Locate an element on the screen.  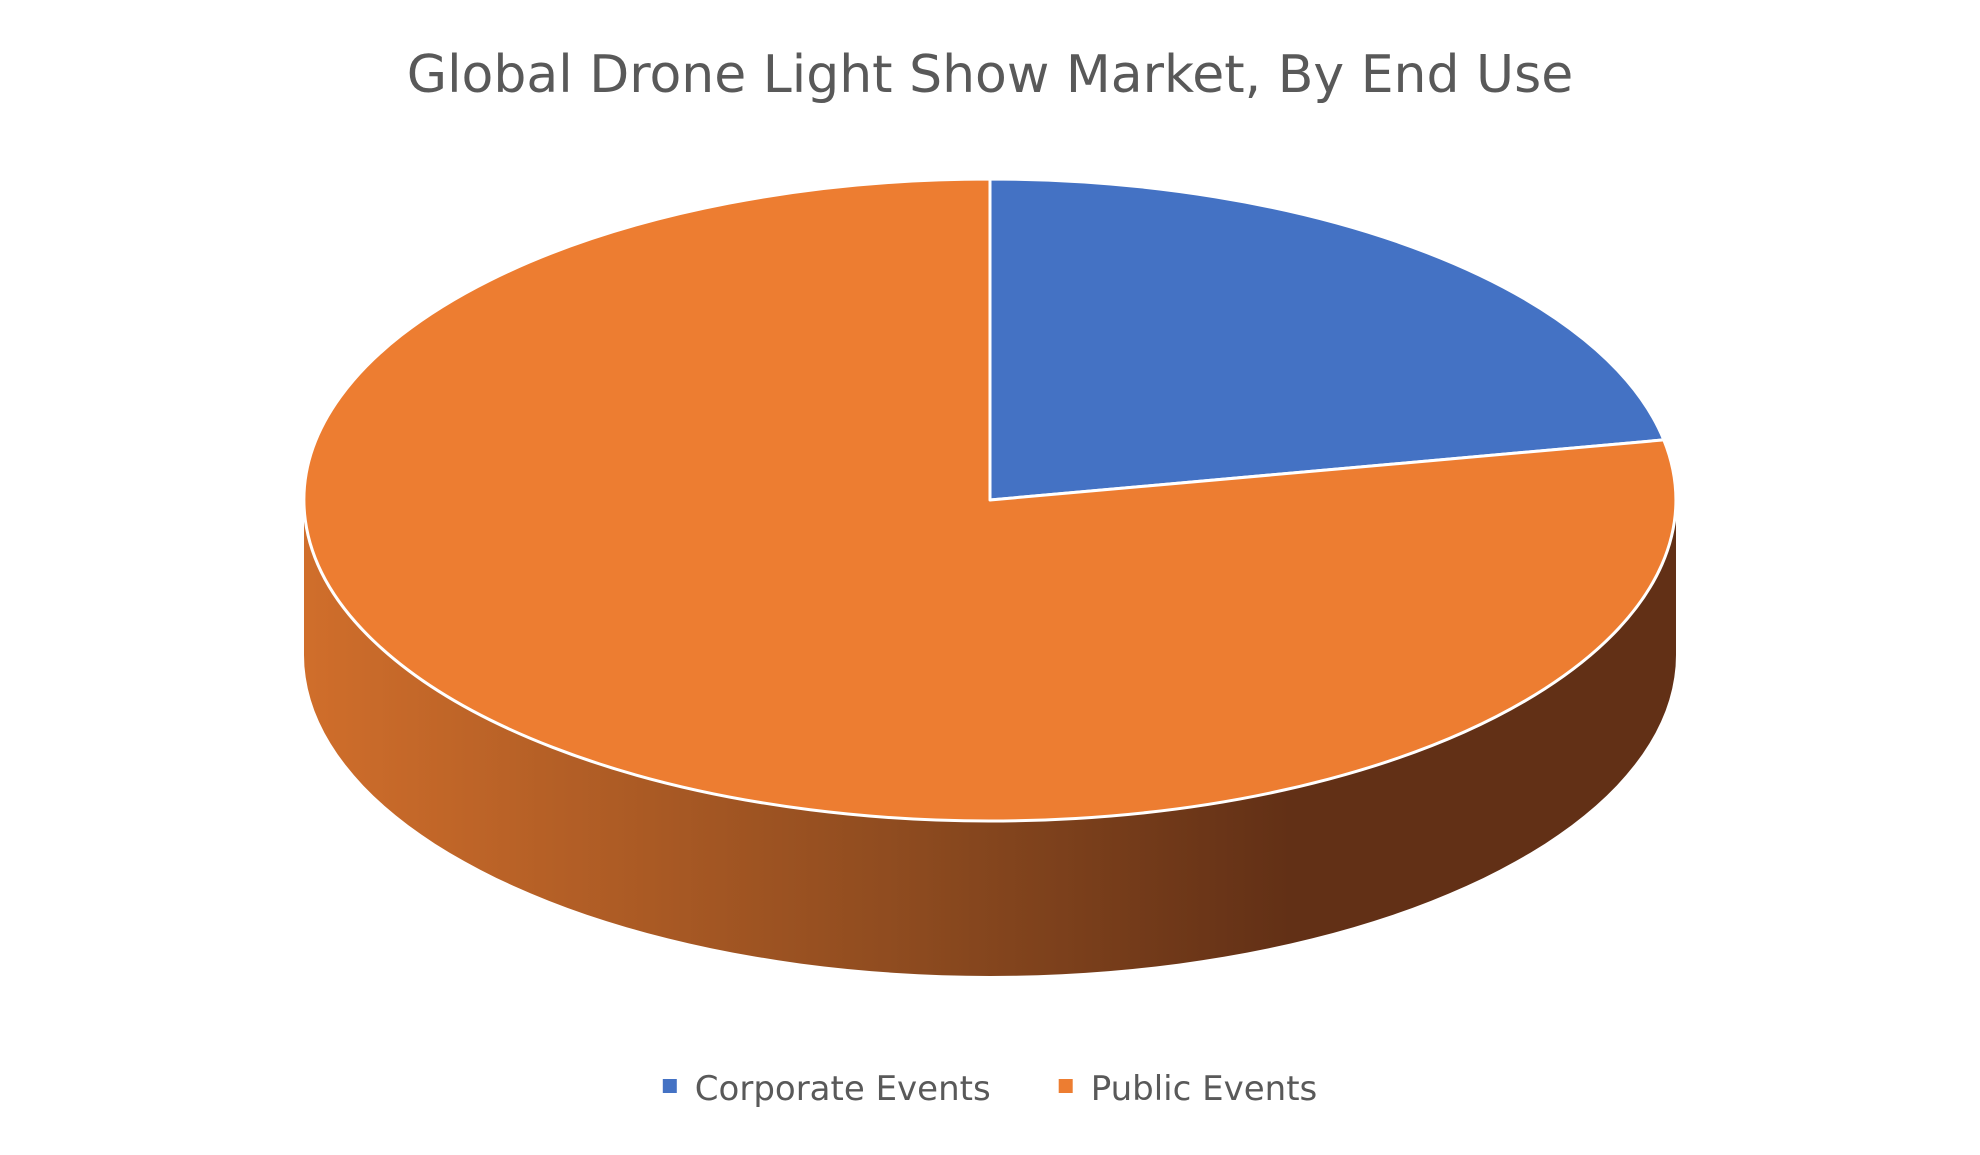
legend: Corporate Events Public Events is located at coordinates (990, 1089).